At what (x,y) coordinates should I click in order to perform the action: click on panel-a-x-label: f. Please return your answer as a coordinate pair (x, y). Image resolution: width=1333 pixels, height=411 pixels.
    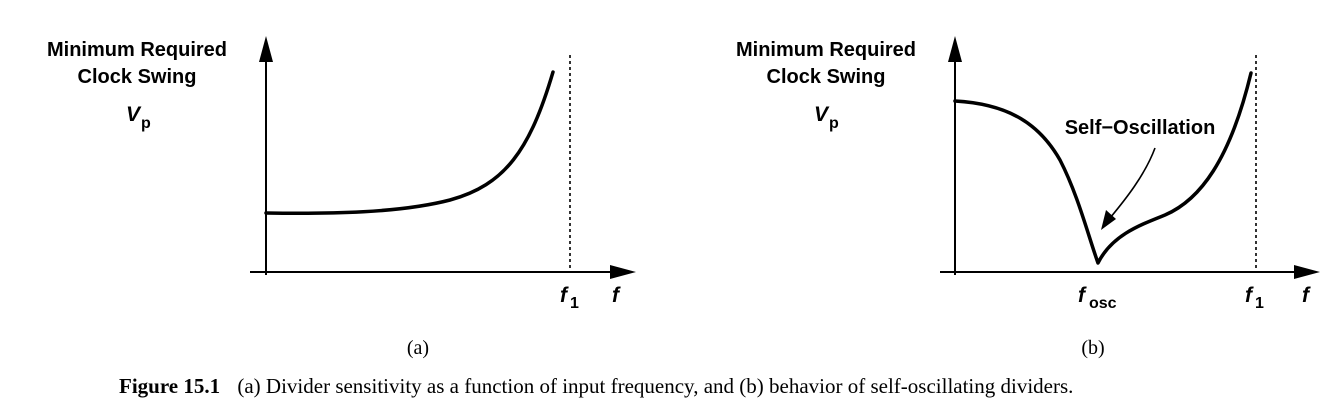
    Looking at the image, I should click on (616, 295).